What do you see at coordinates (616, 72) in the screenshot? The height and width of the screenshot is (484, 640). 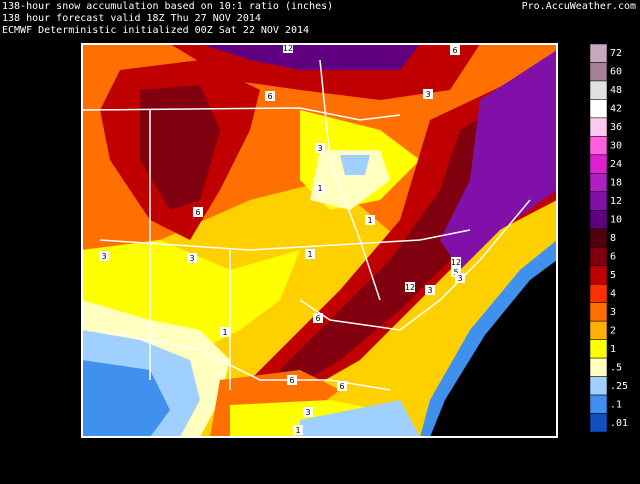 I see `legend-label: 60` at bounding box center [616, 72].